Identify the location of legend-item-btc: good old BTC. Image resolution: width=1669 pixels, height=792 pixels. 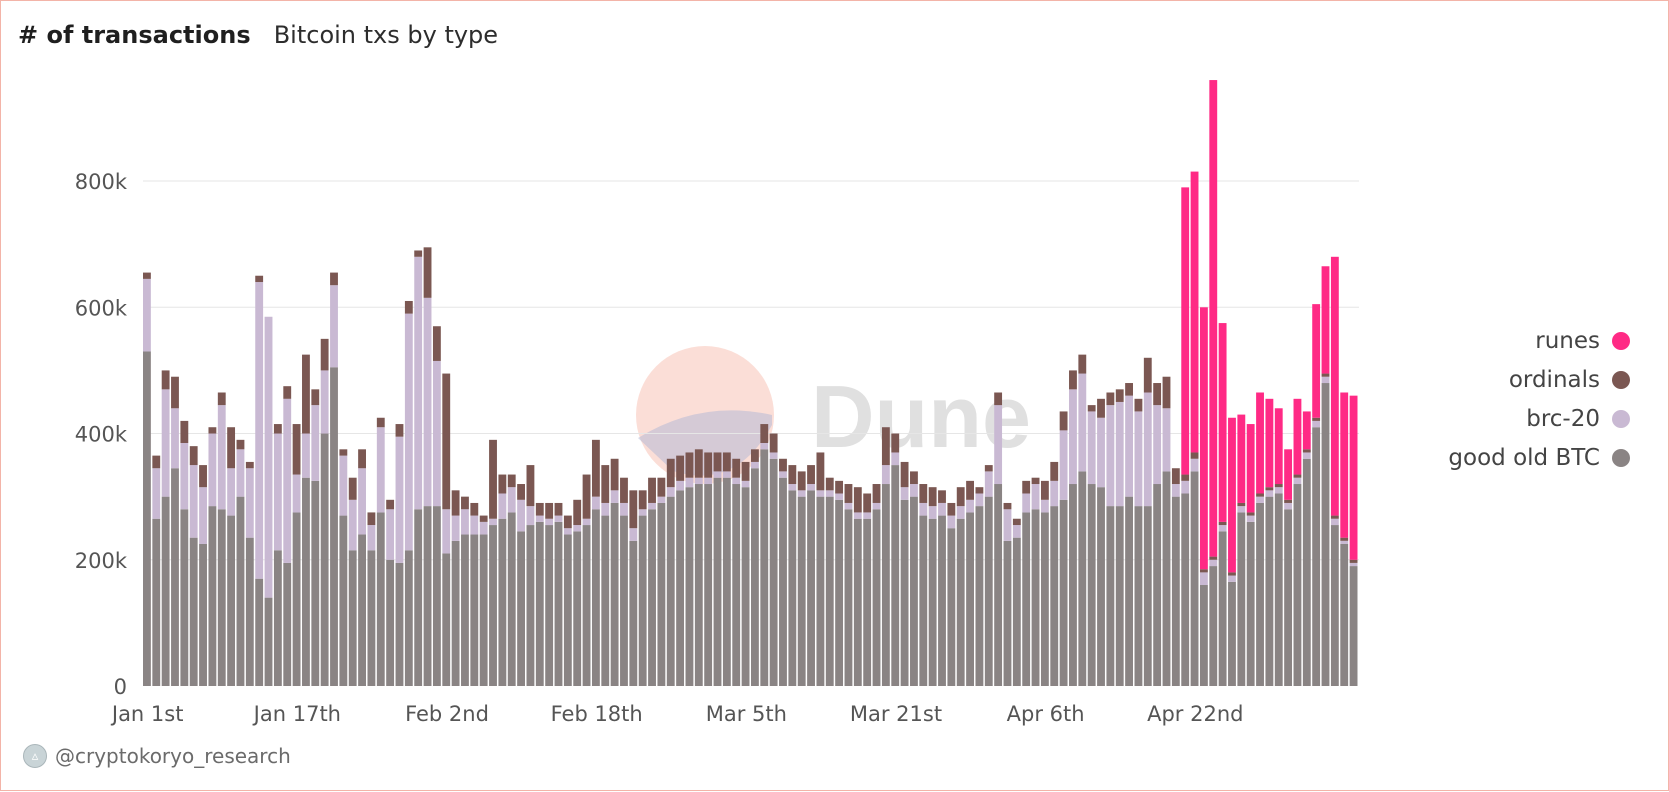
(1539, 457).